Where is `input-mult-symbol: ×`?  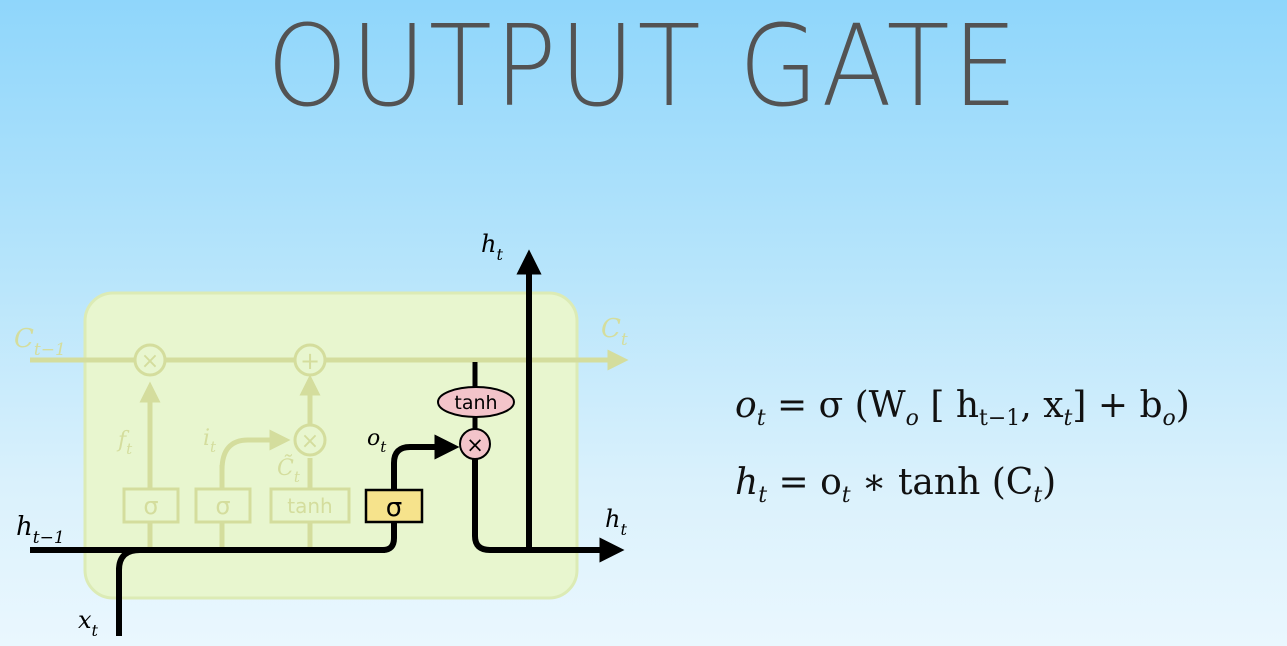
input-mult-symbol: × is located at coordinates (310, 441).